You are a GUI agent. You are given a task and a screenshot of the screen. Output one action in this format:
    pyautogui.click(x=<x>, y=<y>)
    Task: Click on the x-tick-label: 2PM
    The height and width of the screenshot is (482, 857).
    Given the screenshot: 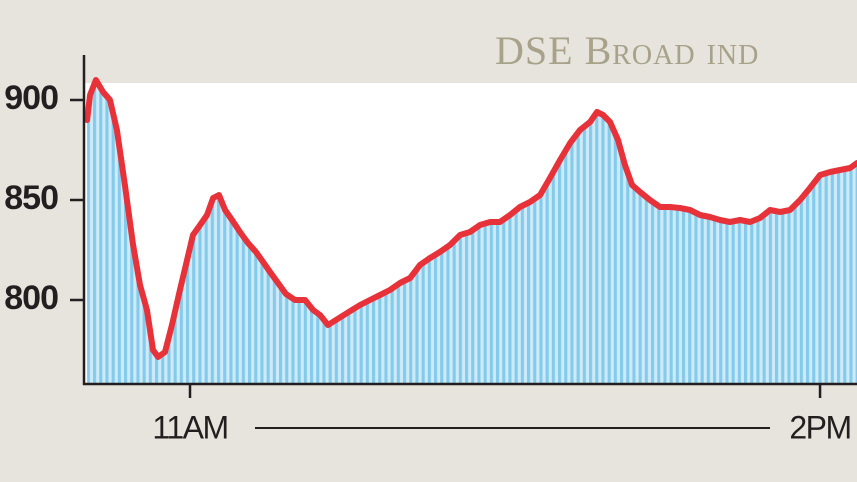 What is the action you would take?
    pyautogui.click(x=819, y=427)
    